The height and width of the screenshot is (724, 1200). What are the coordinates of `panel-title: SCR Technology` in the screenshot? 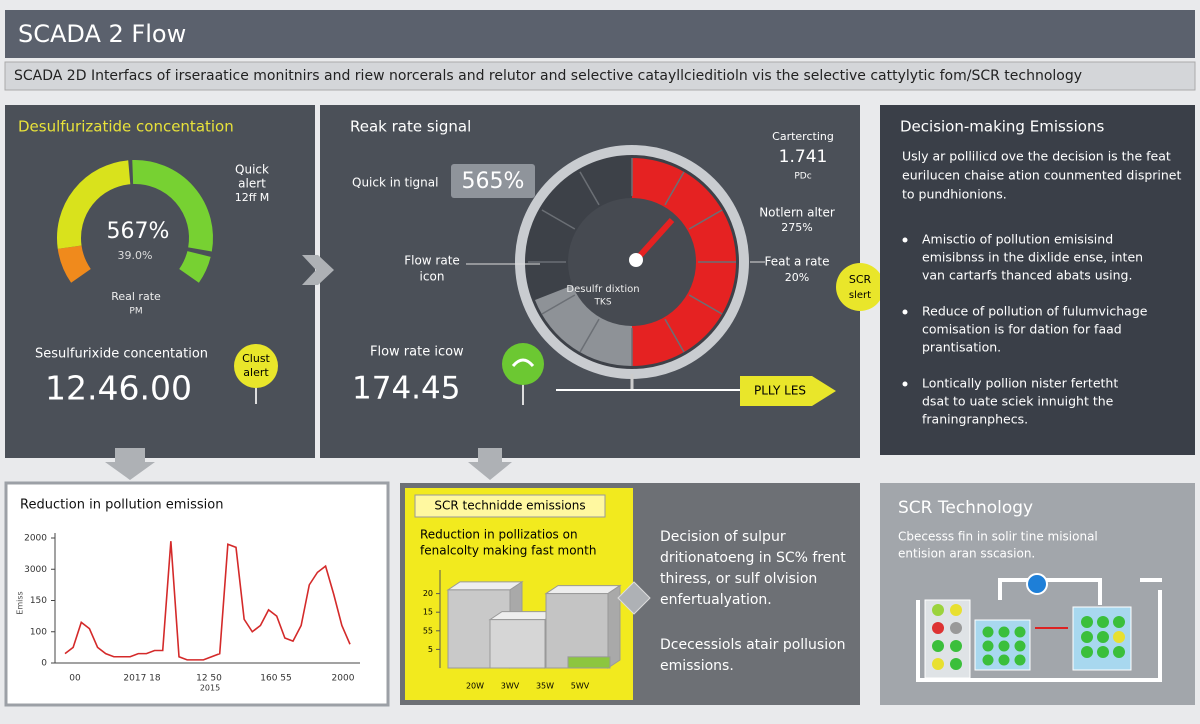 It's located at (965, 508).